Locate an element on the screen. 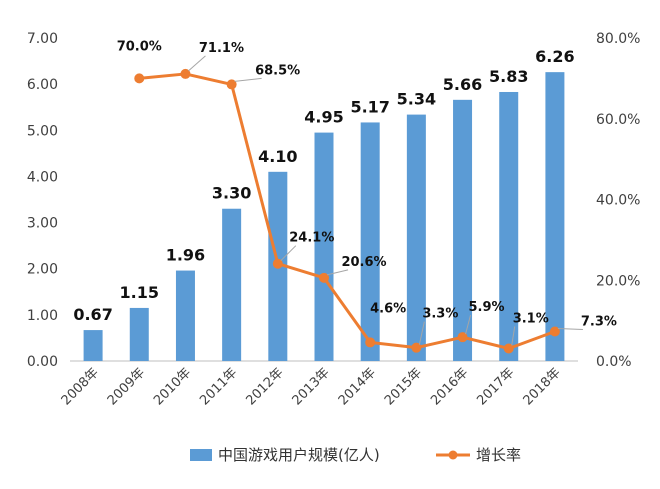 Image resolution: width=660 pixels, height=489 pixels. x-tick-label: 2012年 is located at coordinates (264, 386).